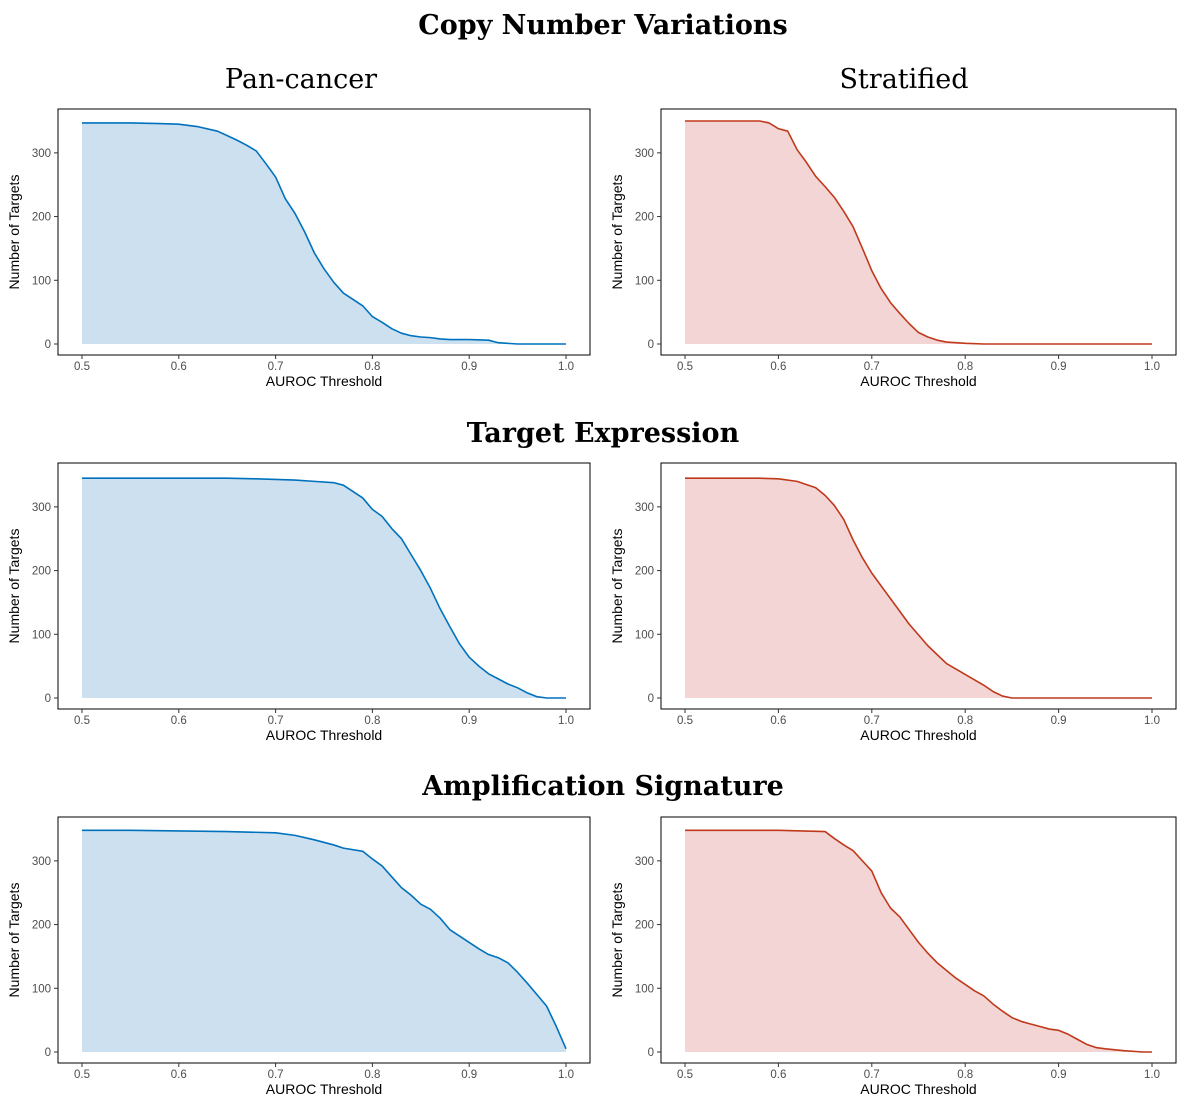 The image size is (1189, 1098). Describe the element at coordinates (903, 79) in the screenshot. I see `column-title-stratified: Stratified` at that location.